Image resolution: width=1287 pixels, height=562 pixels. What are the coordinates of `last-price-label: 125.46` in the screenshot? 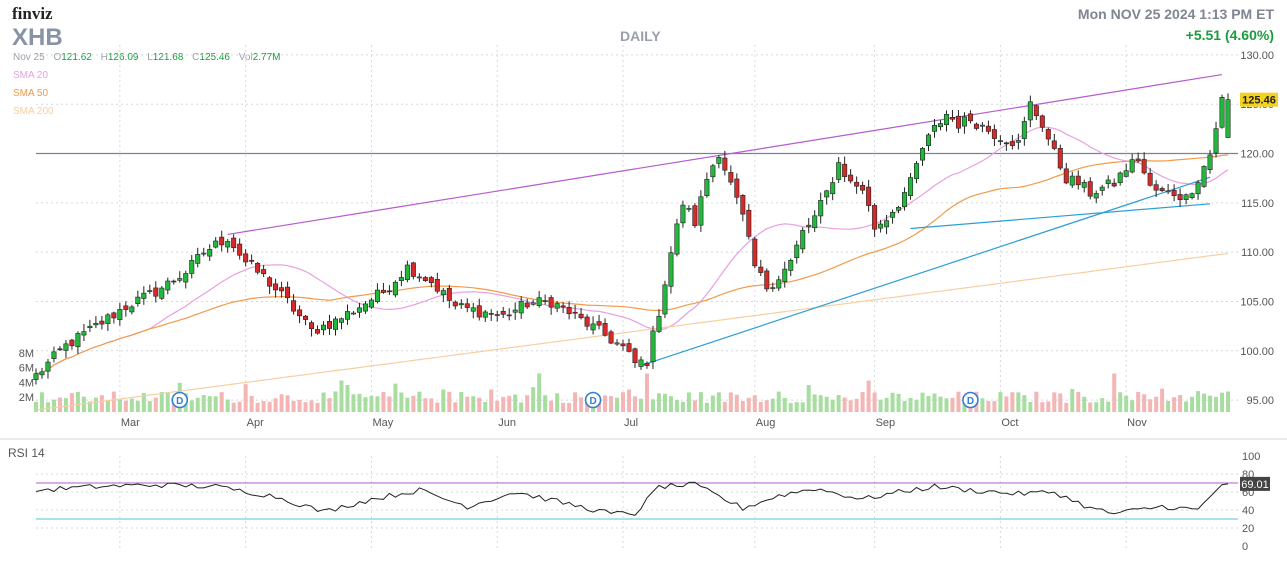 It's located at (1259, 101).